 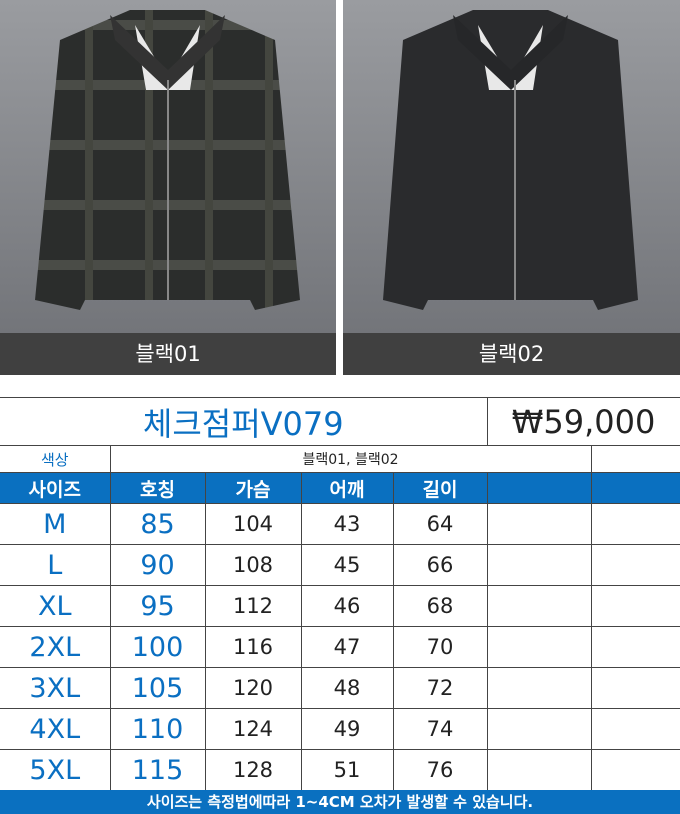 I want to click on table-row: 3XL 105 120 48 72, so click(x=340, y=688).